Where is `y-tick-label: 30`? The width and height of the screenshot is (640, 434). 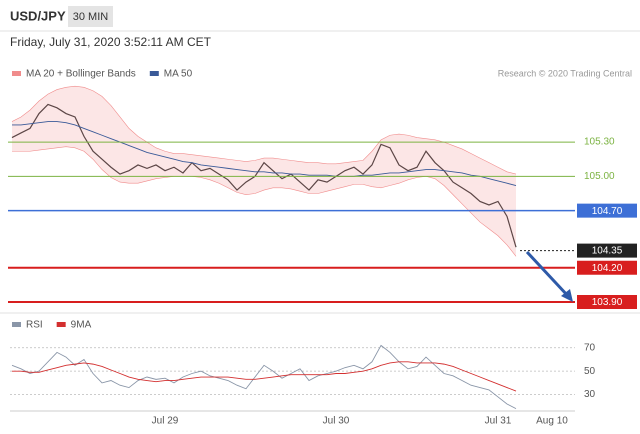
y-tick-label: 30 is located at coordinates (590, 394).